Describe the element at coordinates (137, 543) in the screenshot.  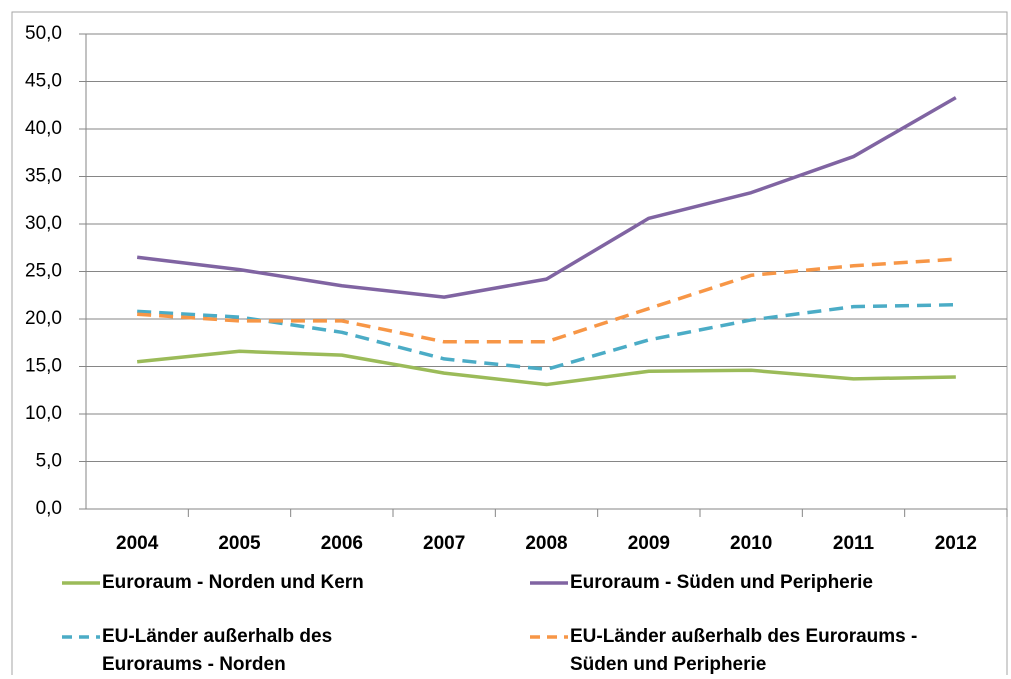
I see `x-tick-label: 2004` at that location.